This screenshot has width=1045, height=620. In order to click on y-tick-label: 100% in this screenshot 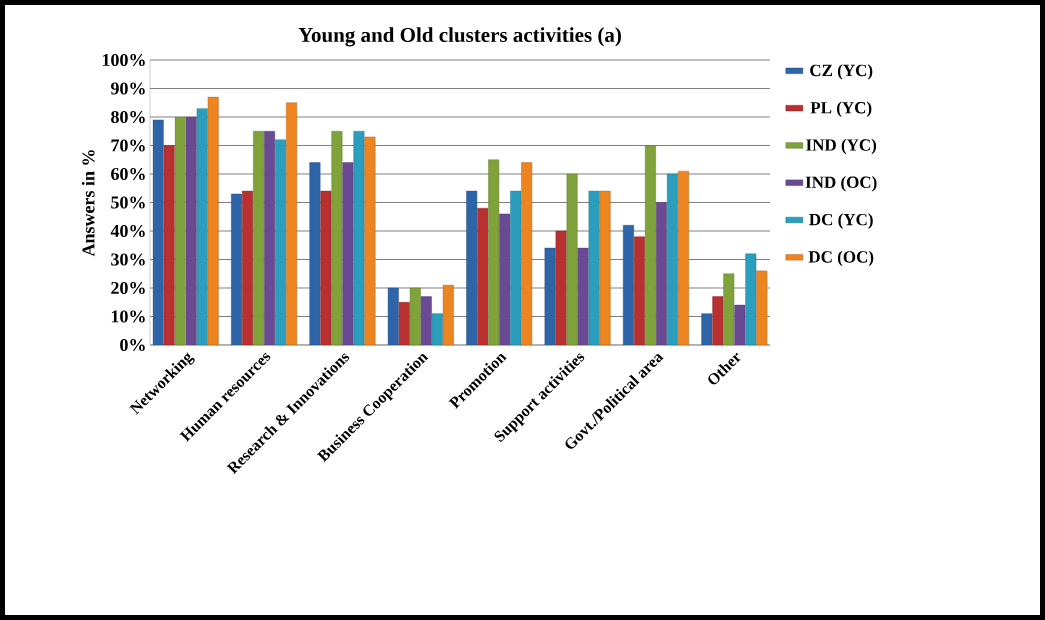, I will do `click(123, 60)`.